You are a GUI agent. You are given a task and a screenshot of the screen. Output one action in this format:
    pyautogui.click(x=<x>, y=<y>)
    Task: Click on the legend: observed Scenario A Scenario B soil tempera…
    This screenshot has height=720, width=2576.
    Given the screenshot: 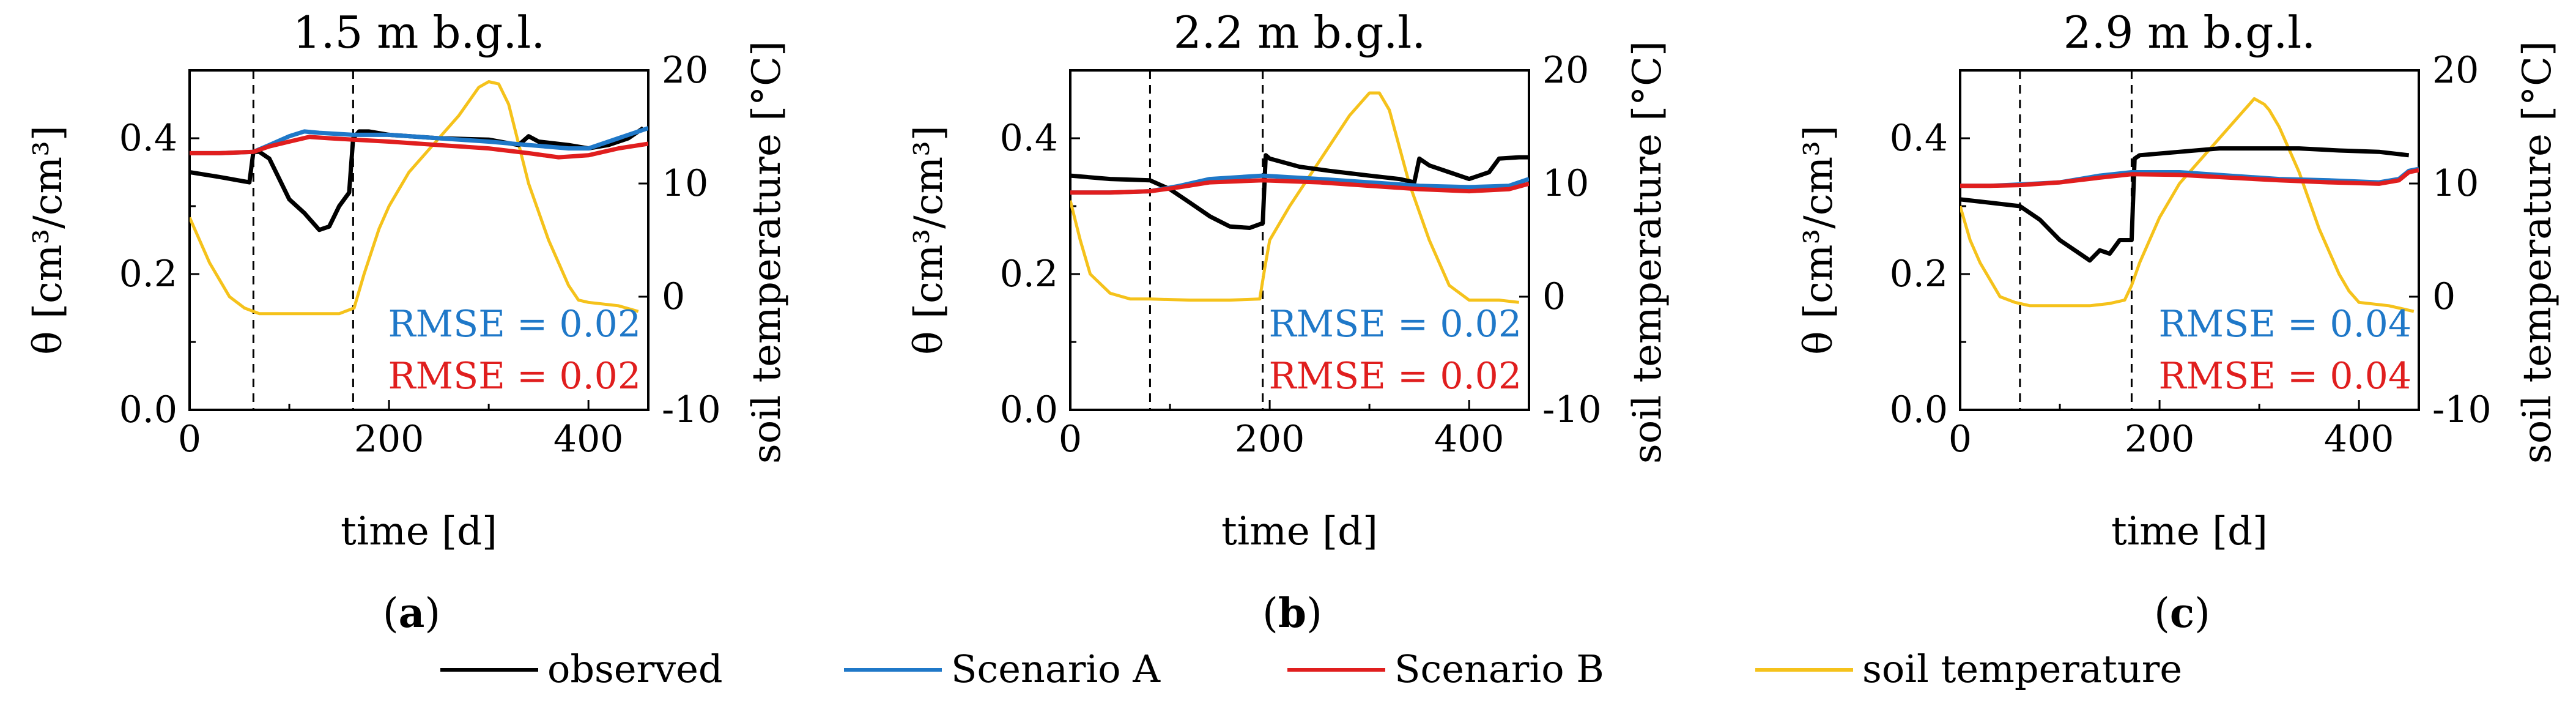 What is the action you would take?
    pyautogui.click(x=1311, y=669)
    